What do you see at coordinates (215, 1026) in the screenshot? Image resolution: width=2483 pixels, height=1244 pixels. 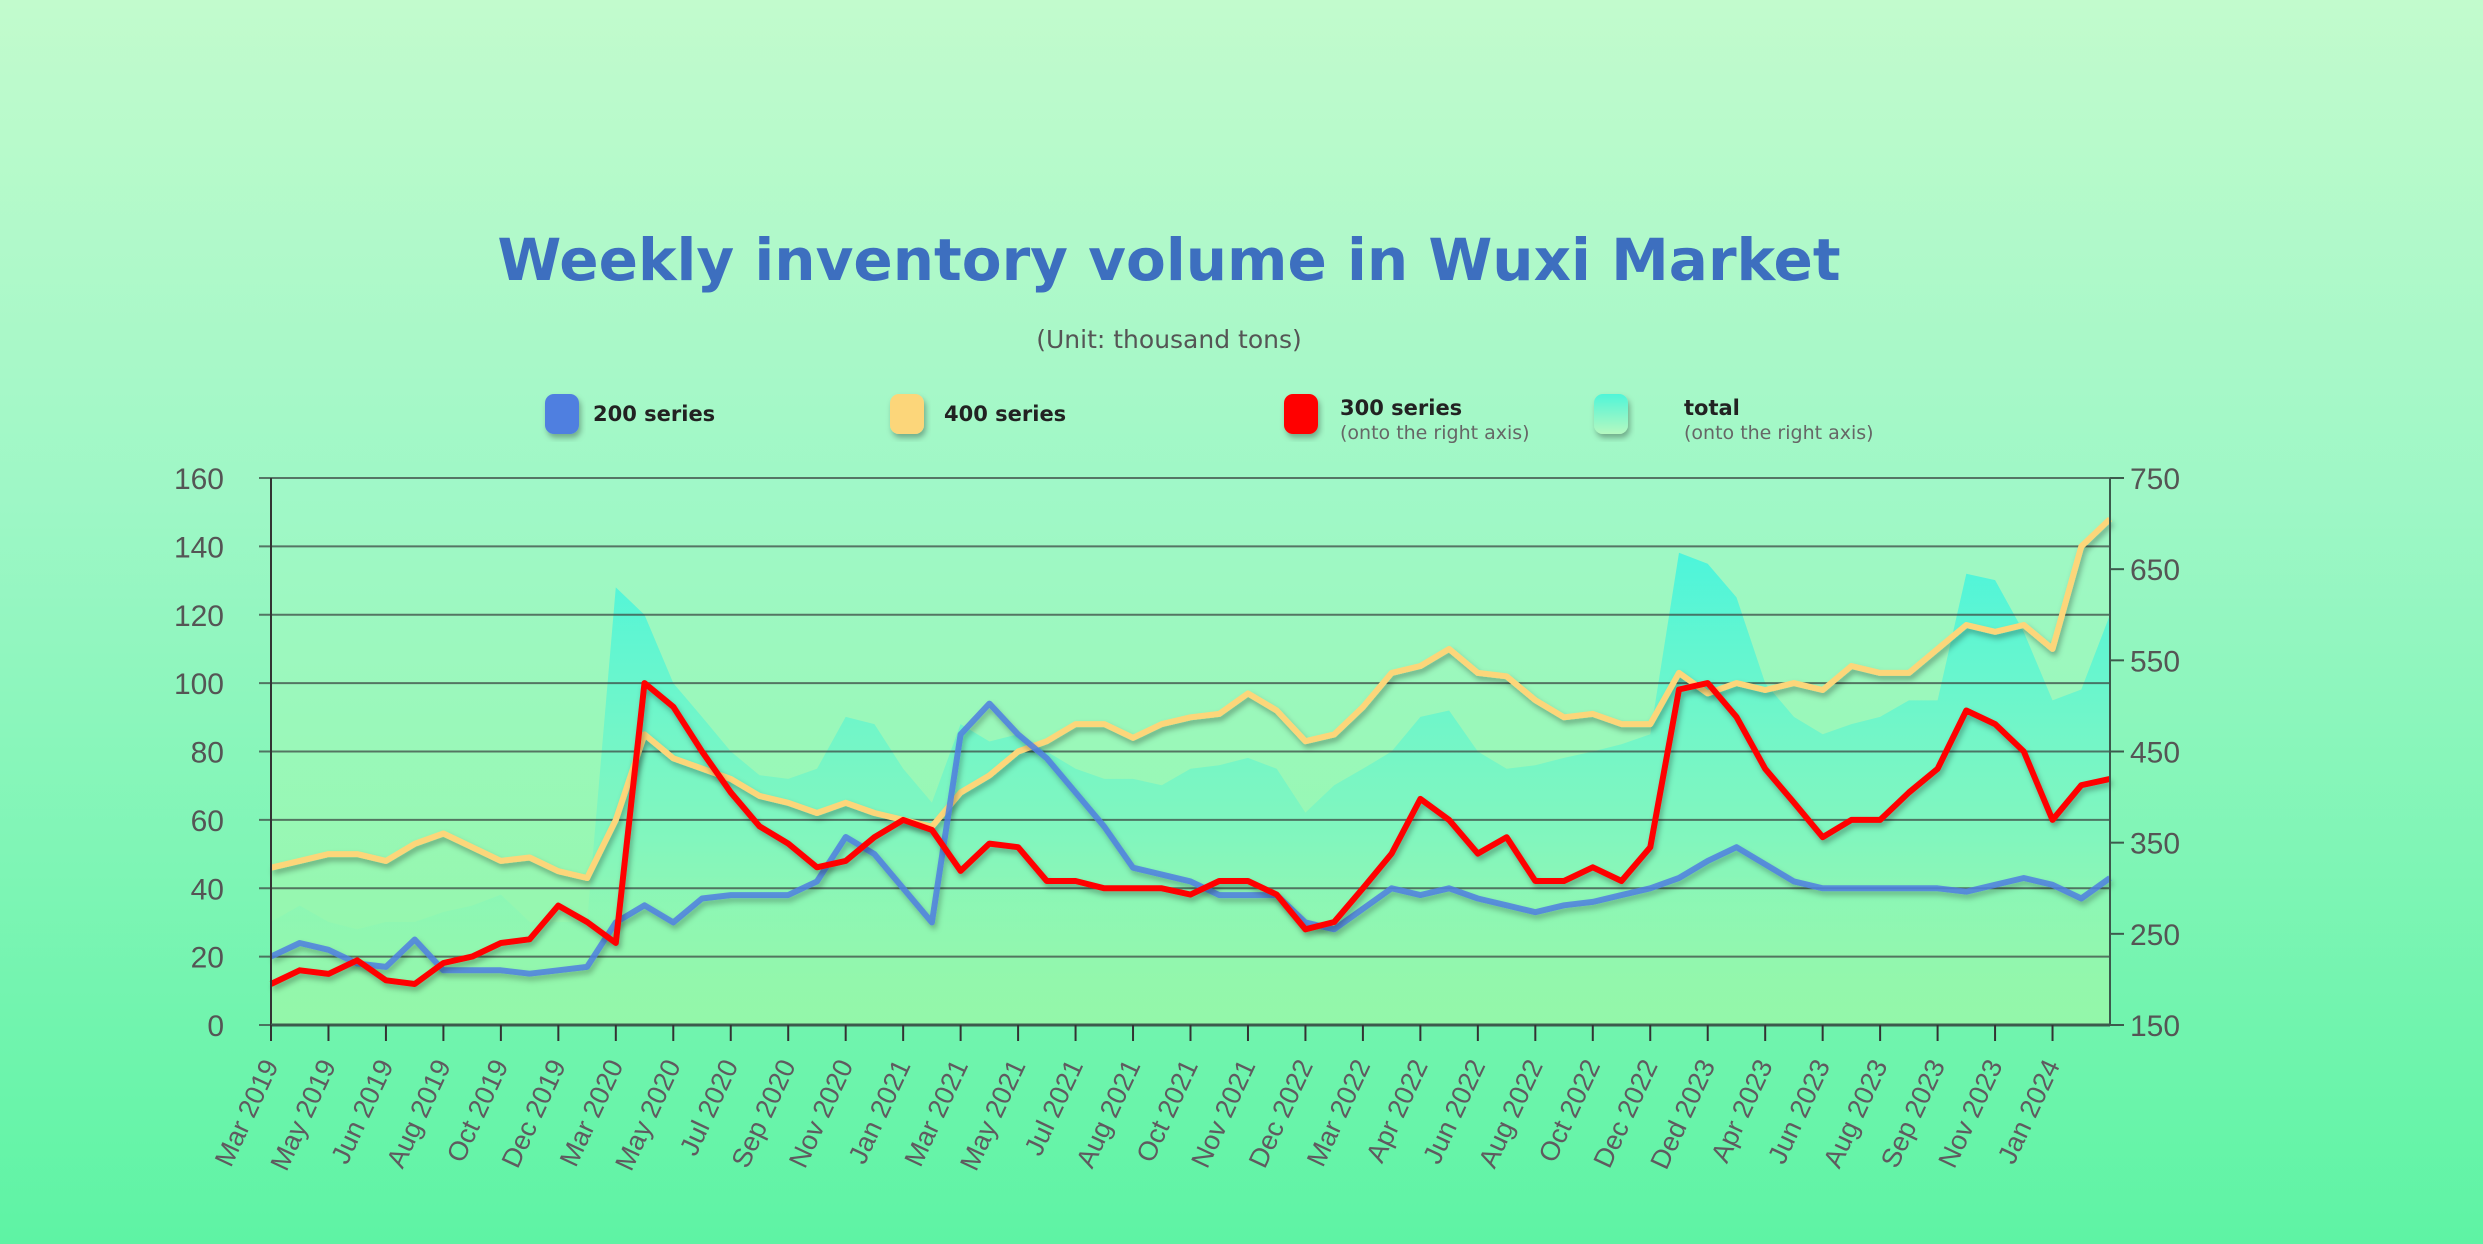 I see `left-tick-label: 0` at bounding box center [215, 1026].